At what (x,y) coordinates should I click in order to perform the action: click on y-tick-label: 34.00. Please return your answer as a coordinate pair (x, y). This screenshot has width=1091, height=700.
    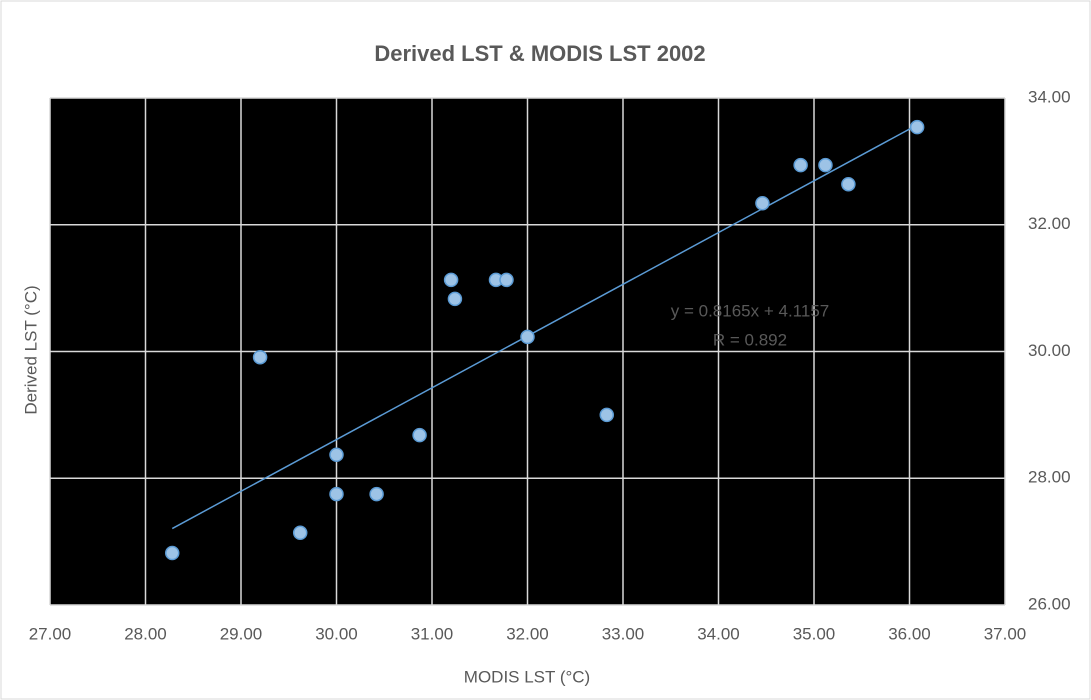
    Looking at the image, I should click on (1049, 96).